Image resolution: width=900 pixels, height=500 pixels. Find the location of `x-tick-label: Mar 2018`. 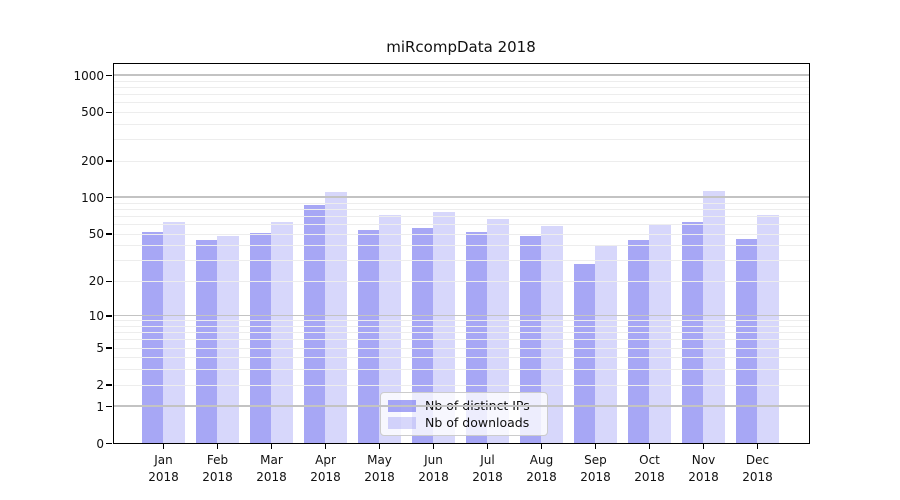

x-tick-label: Mar 2018 is located at coordinates (271, 469).